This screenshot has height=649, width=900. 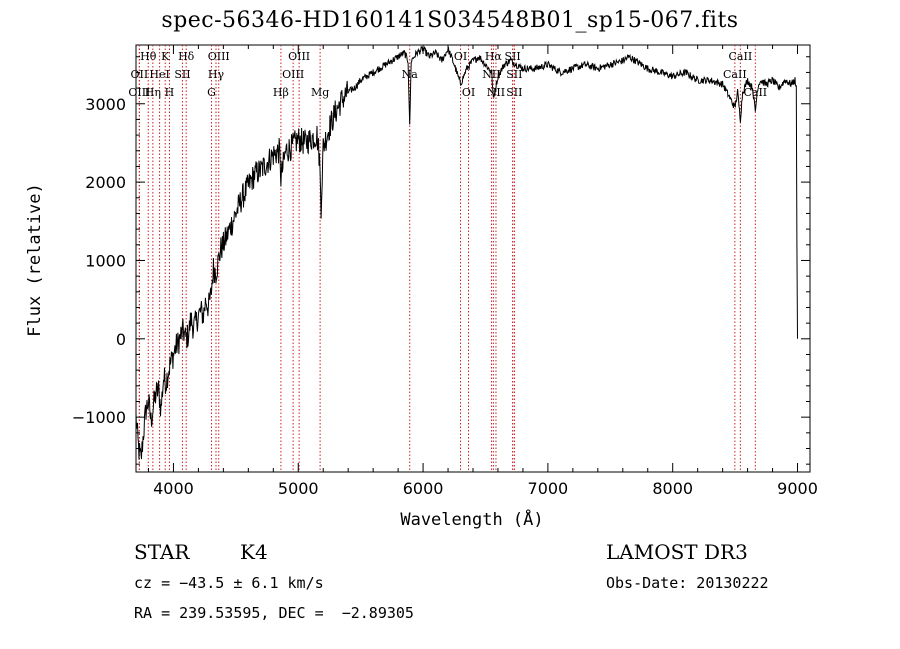 I want to click on y-axis-label: Flux (relative), so click(x=35, y=260).